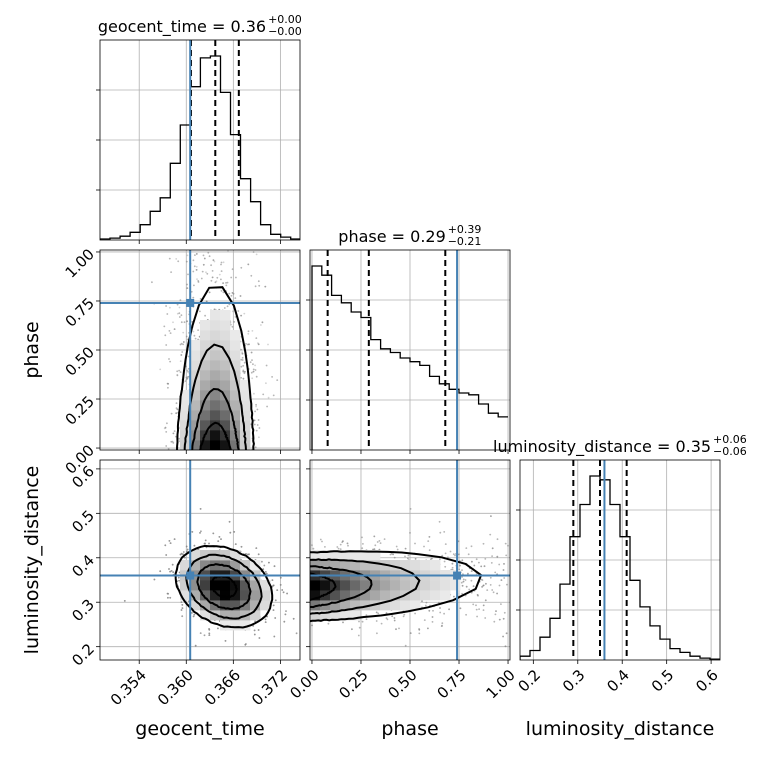 The width and height of the screenshot is (760, 760). What do you see at coordinates (409, 357) in the screenshot?
I see `histogram-phase` at bounding box center [409, 357].